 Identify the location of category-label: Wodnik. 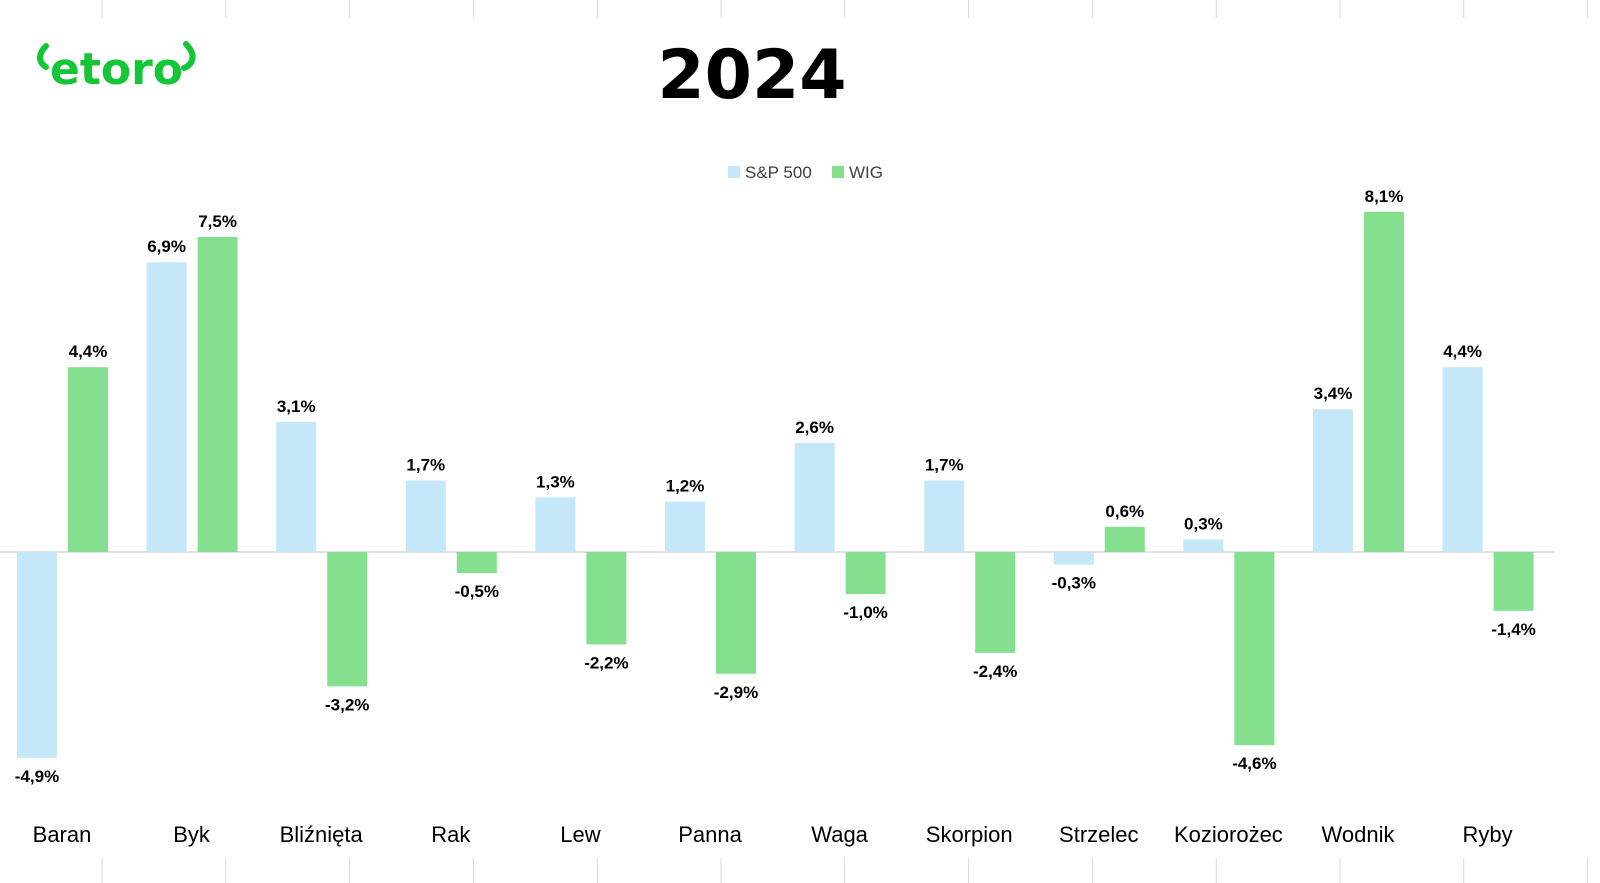
(1359, 834).